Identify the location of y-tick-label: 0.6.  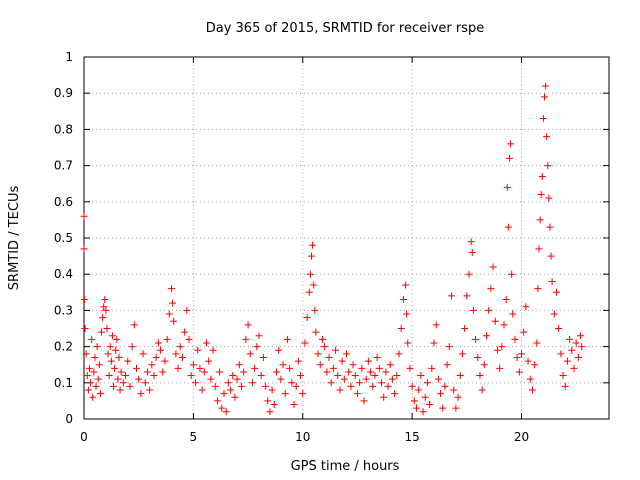
(63, 202).